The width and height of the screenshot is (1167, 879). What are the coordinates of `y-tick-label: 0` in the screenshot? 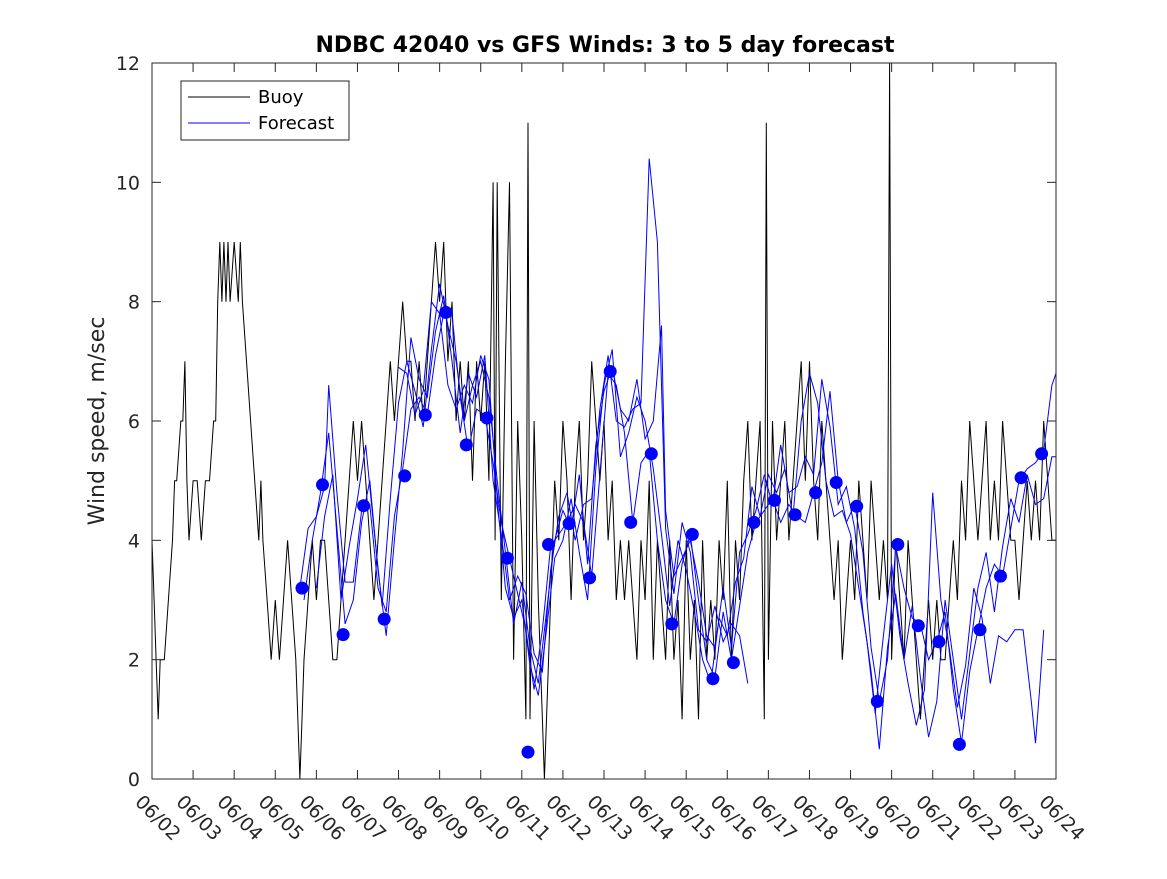 It's located at (134, 780).